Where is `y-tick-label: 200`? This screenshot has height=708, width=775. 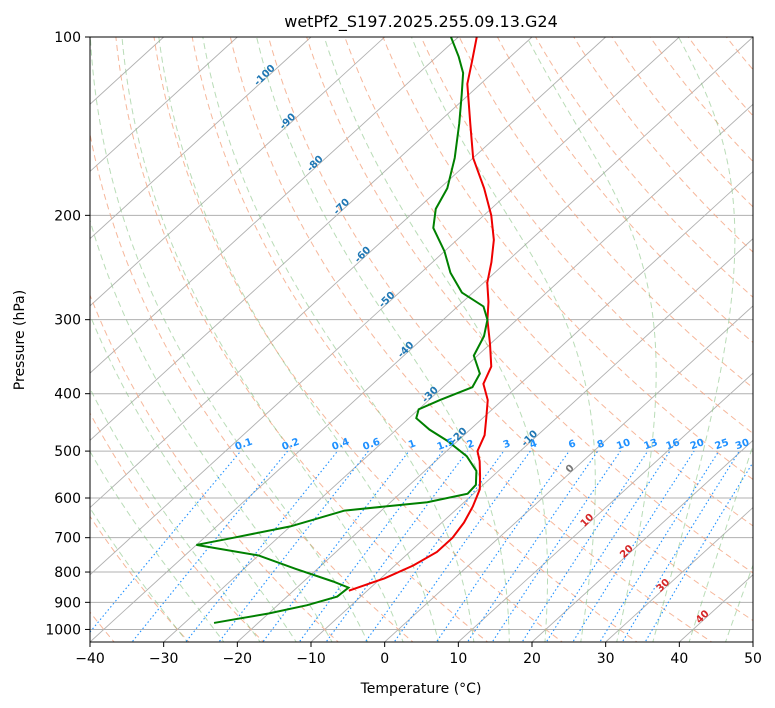
y-tick-label: 200 is located at coordinates (67, 216).